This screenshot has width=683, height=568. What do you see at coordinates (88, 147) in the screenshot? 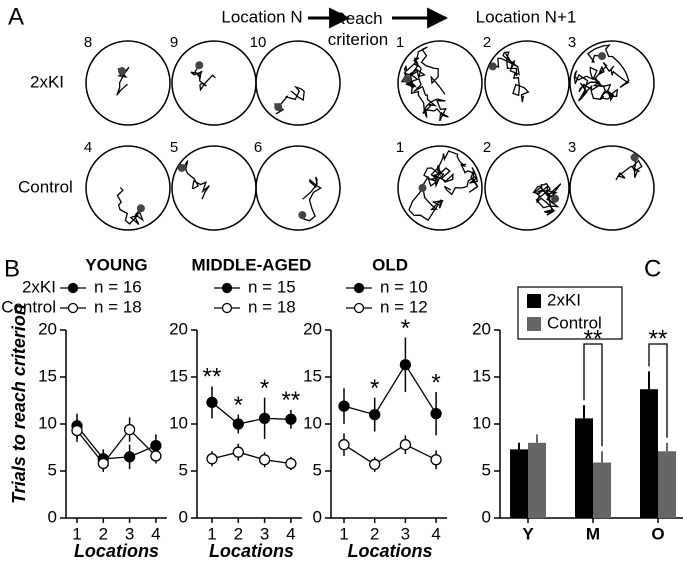
I see `trial-number: 4` at bounding box center [88, 147].